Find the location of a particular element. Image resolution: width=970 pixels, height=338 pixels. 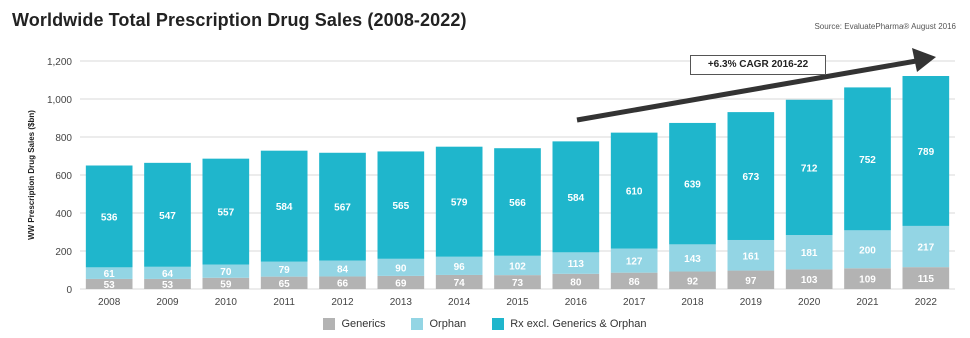

data-label-orphan: 70 is located at coordinates (226, 272).